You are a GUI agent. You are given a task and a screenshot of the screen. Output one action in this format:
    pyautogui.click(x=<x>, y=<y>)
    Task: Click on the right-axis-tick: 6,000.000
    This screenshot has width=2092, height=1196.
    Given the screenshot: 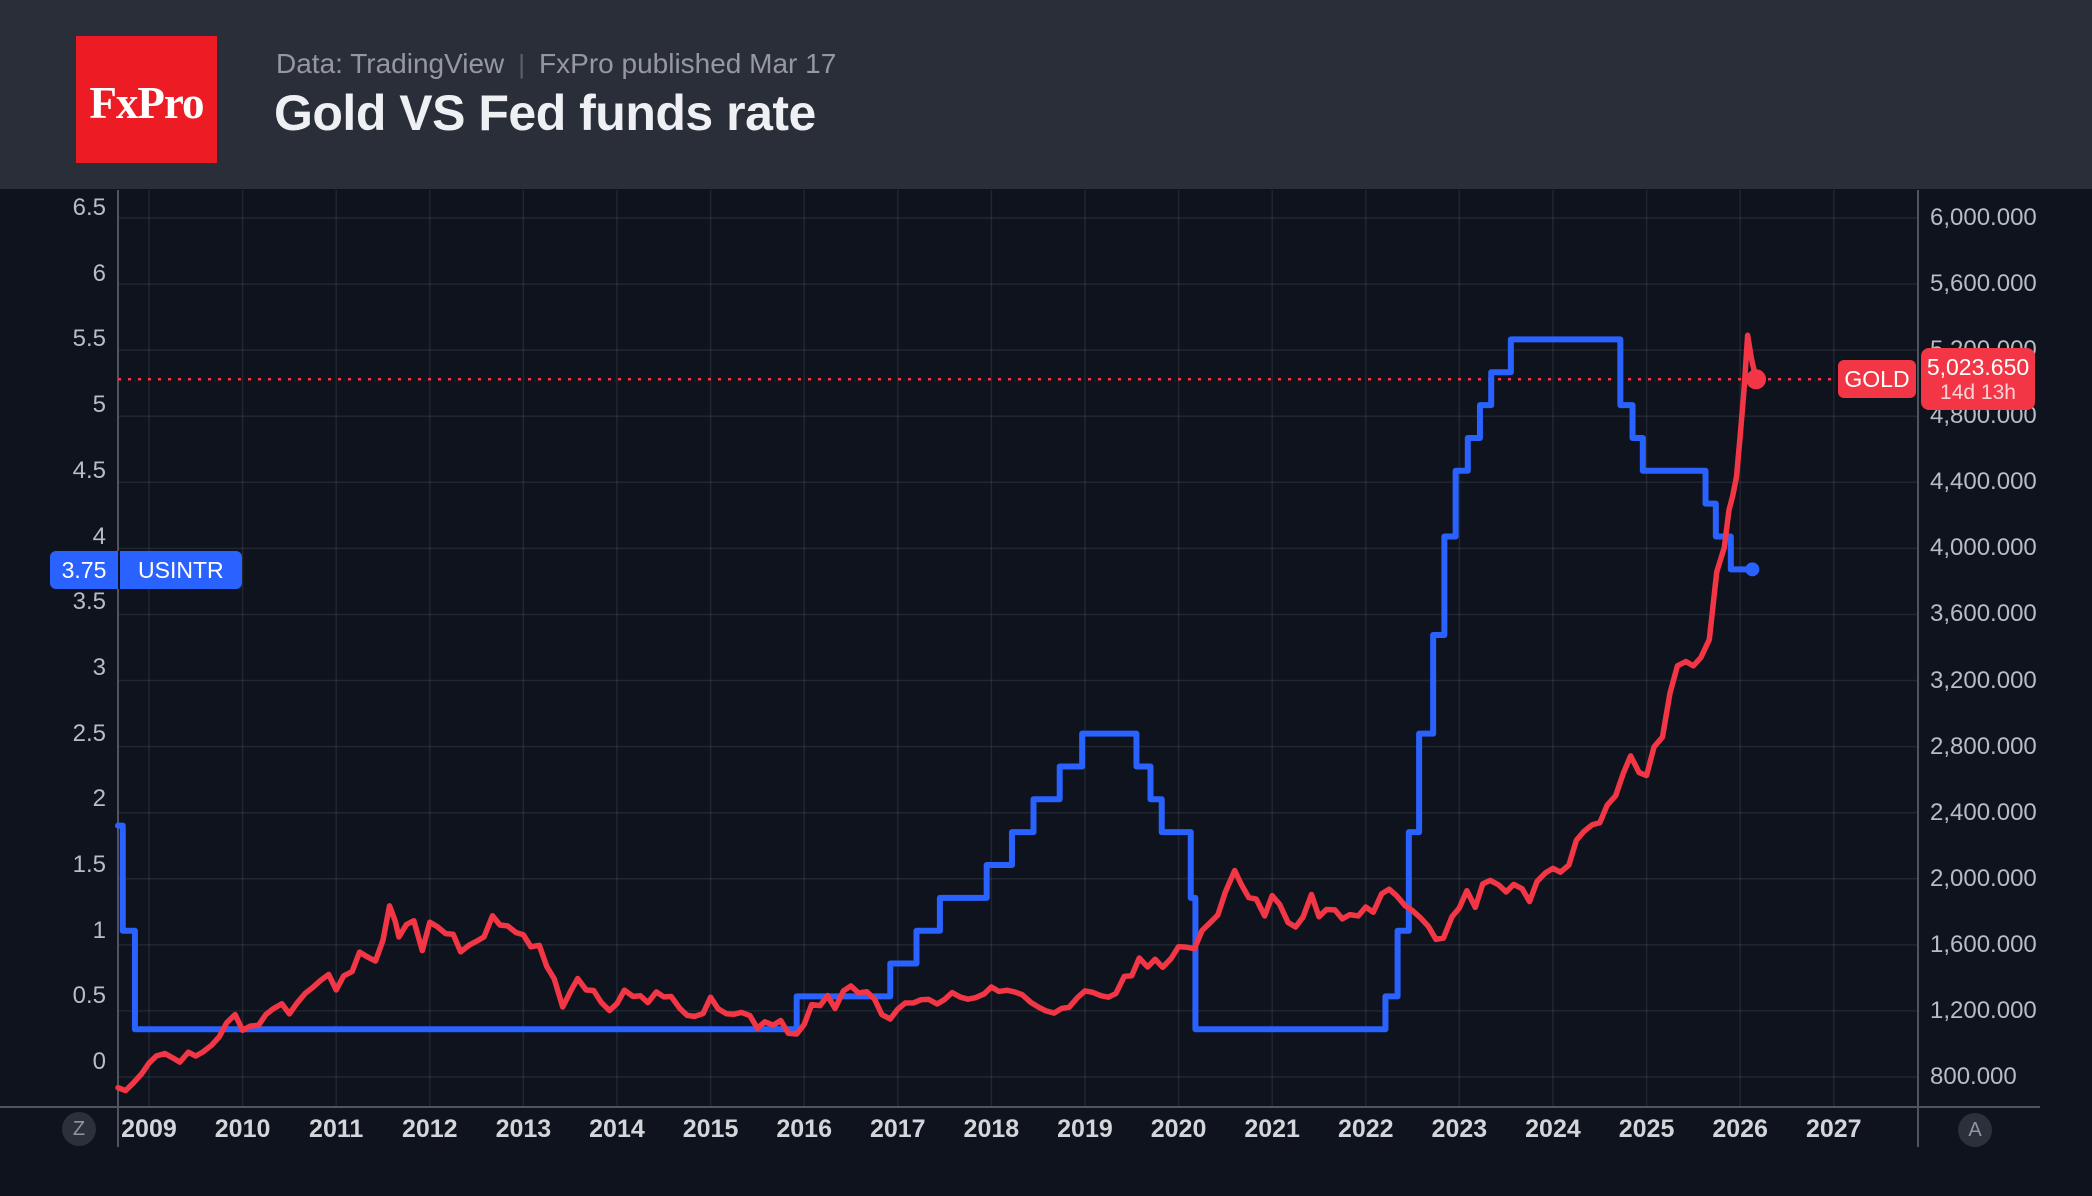 What is the action you would take?
    pyautogui.click(x=1983, y=217)
    